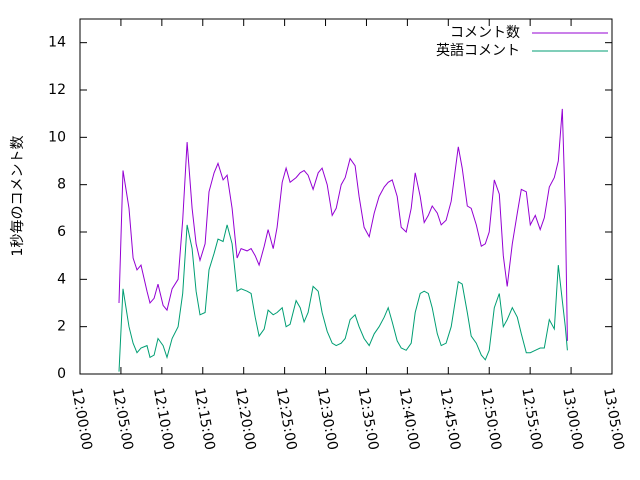  I want to click on x-tick-label: 13:00:00, so click(572, 419).